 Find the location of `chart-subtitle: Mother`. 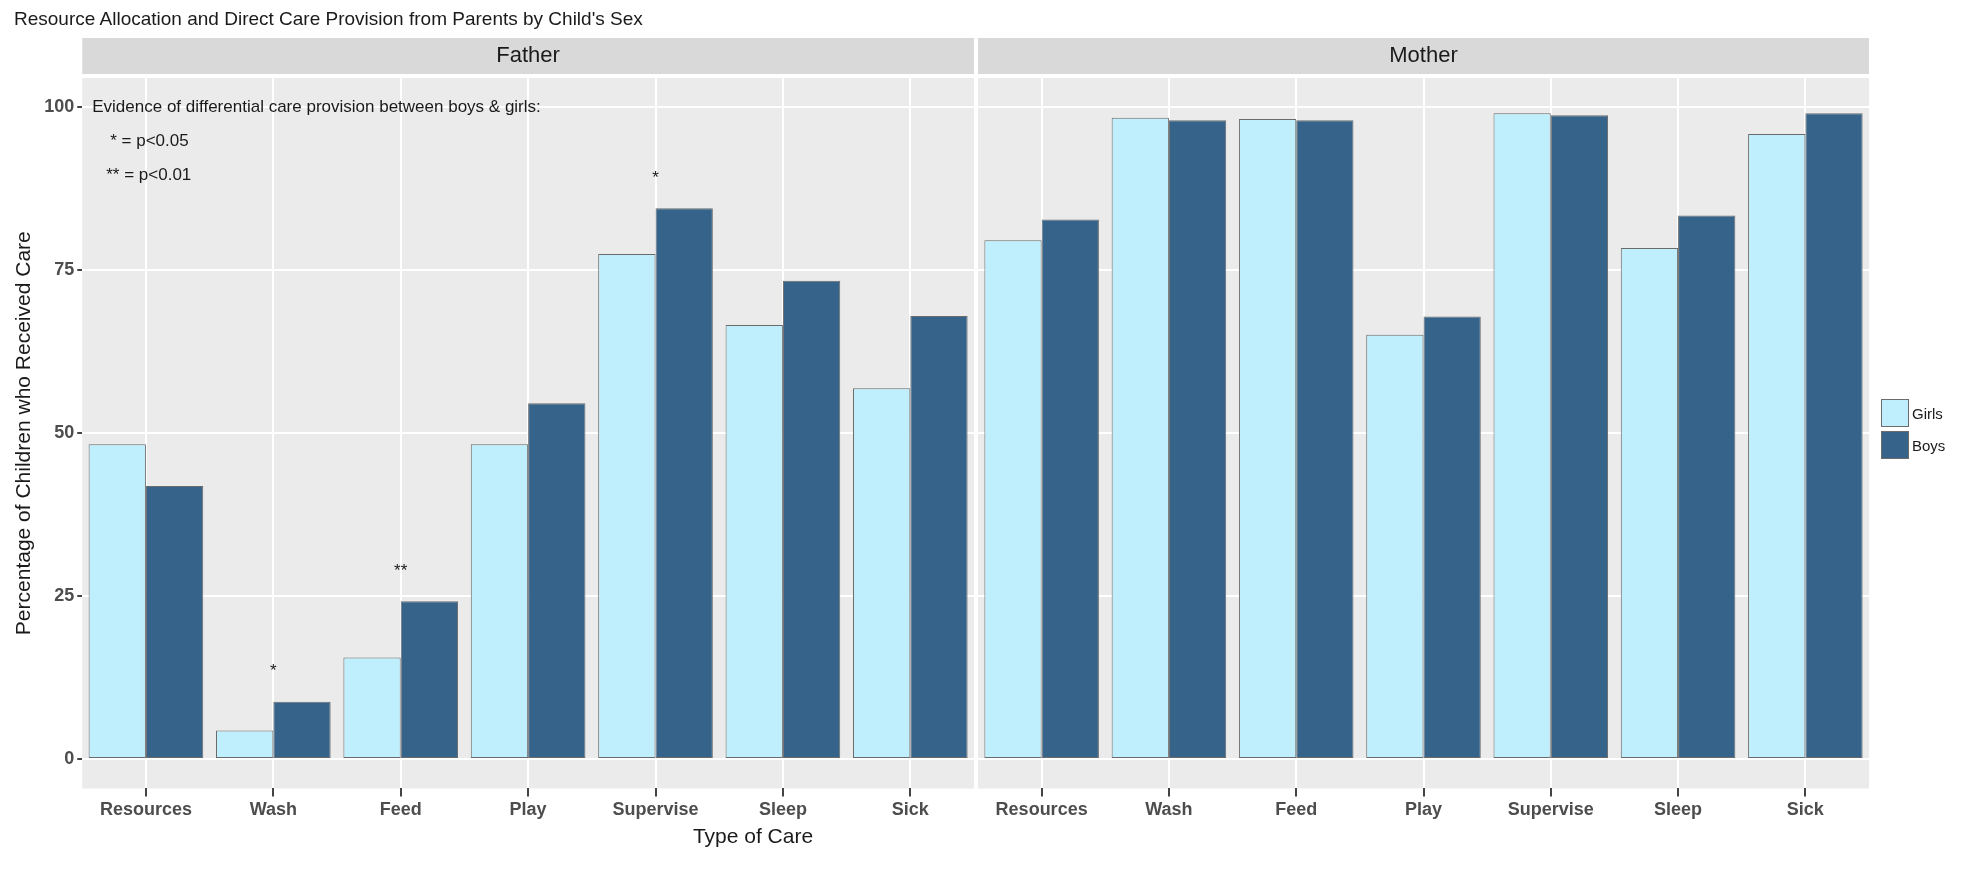

chart-subtitle: Mother is located at coordinates (1423, 55).